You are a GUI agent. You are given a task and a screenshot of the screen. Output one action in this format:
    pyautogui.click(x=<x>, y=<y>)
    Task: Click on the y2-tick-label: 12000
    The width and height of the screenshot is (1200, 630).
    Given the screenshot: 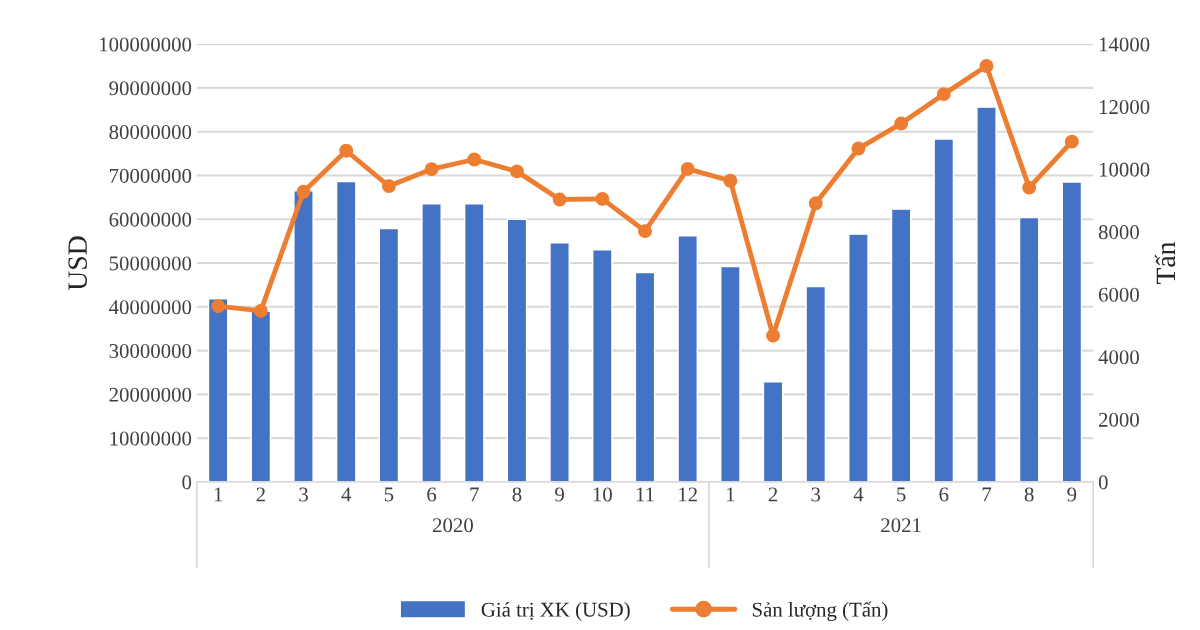 What is the action you would take?
    pyautogui.click(x=1124, y=107)
    